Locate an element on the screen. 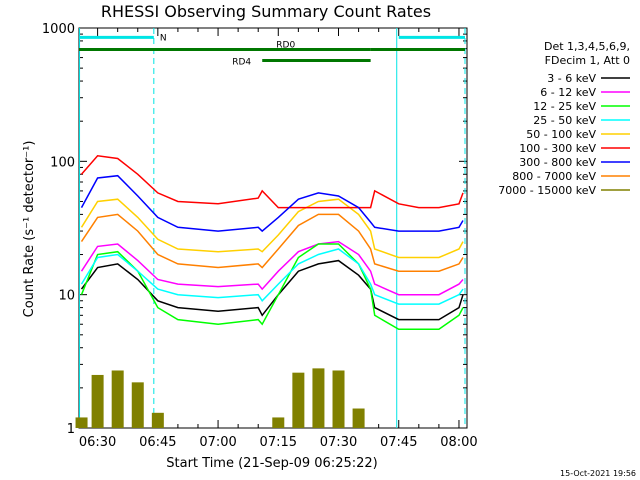  legend-entry-label: 12 - 25 keV is located at coordinates (564, 106).